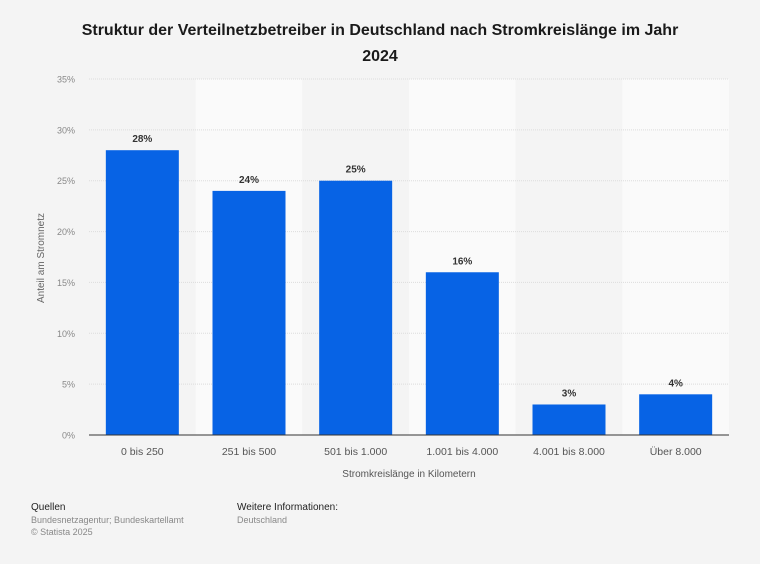 The height and width of the screenshot is (564, 760). Describe the element at coordinates (380, 56) in the screenshot. I see `chart-title-line2: 2024` at that location.